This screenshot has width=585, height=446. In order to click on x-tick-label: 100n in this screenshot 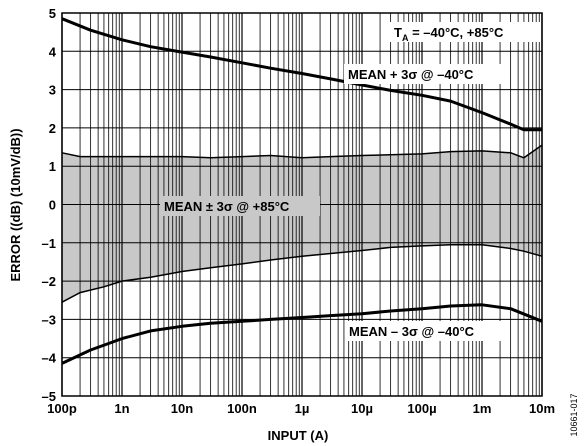, I will do `click(242, 408)`.